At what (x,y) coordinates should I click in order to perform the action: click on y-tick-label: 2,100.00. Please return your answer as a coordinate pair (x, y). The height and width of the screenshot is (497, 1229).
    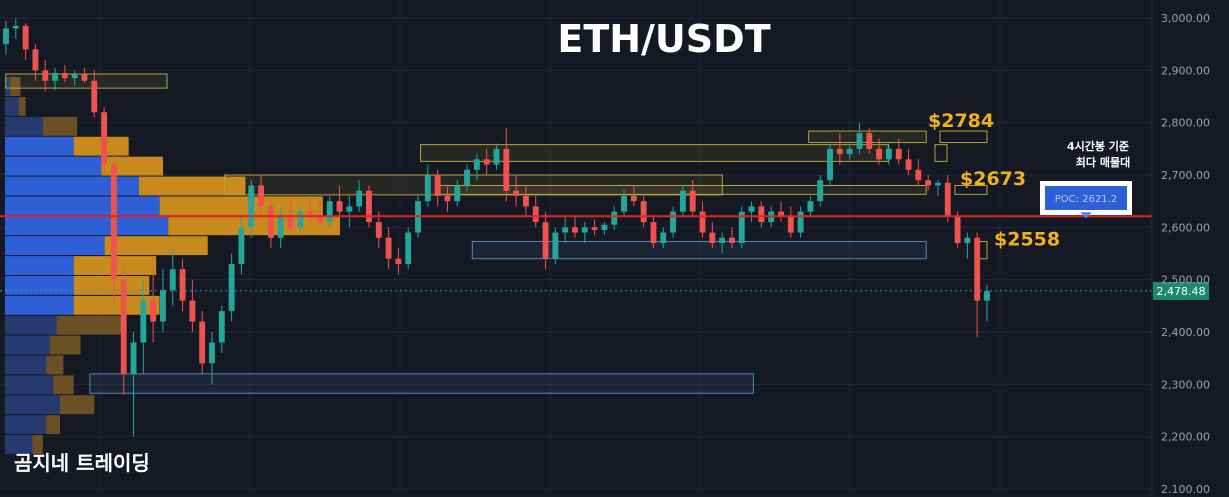
    Looking at the image, I should click on (1185, 488).